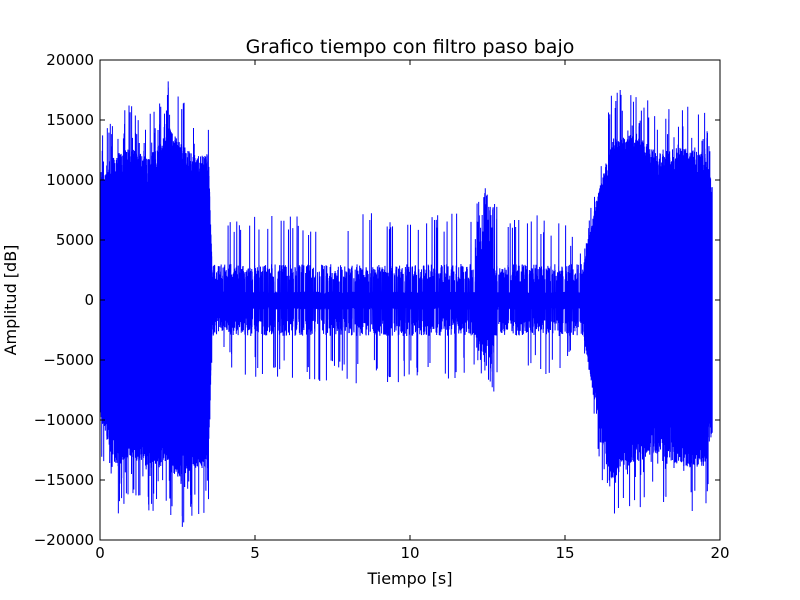 This screenshot has height=600, width=800. I want to click on x-tick-label: 10, so click(409, 553).